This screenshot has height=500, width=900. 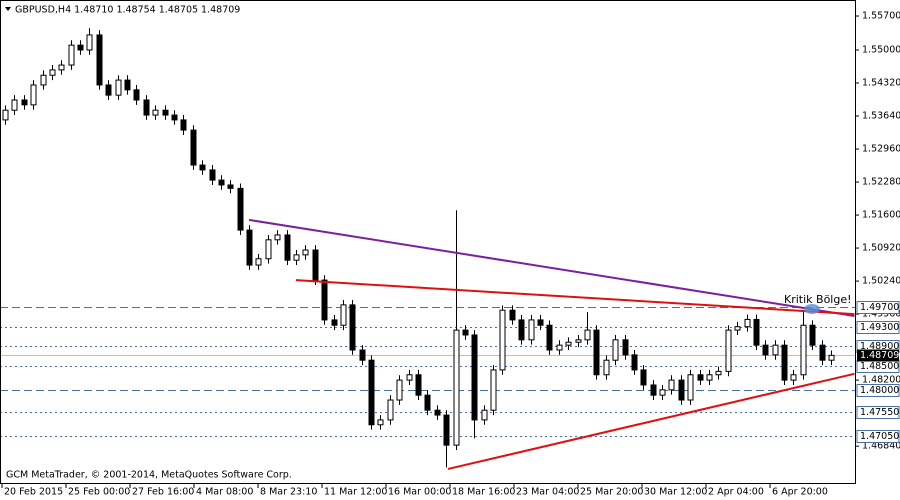 I want to click on level-label: 1.47050, so click(x=879, y=436).